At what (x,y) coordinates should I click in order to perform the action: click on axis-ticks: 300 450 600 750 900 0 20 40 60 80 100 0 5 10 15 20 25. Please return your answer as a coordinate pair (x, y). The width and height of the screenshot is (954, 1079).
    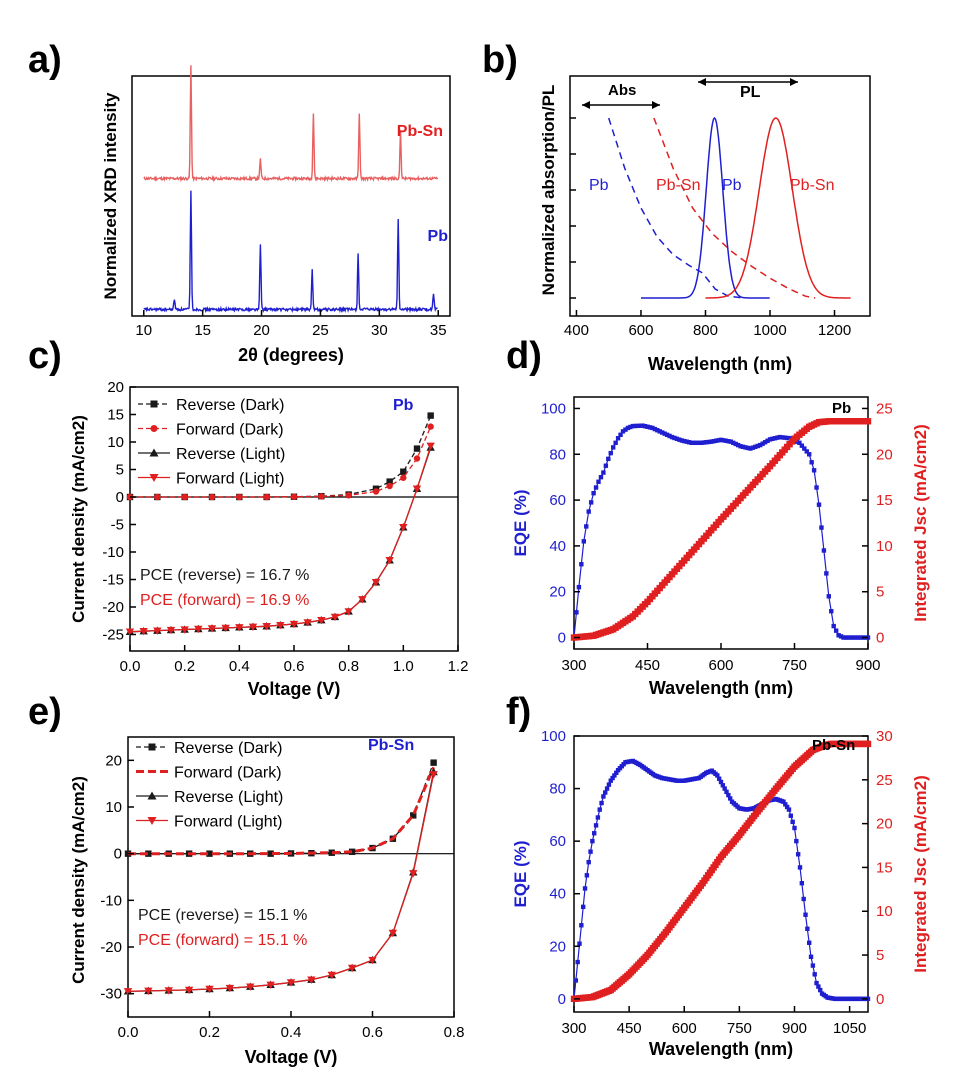
    Looking at the image, I should click on (717, 537).